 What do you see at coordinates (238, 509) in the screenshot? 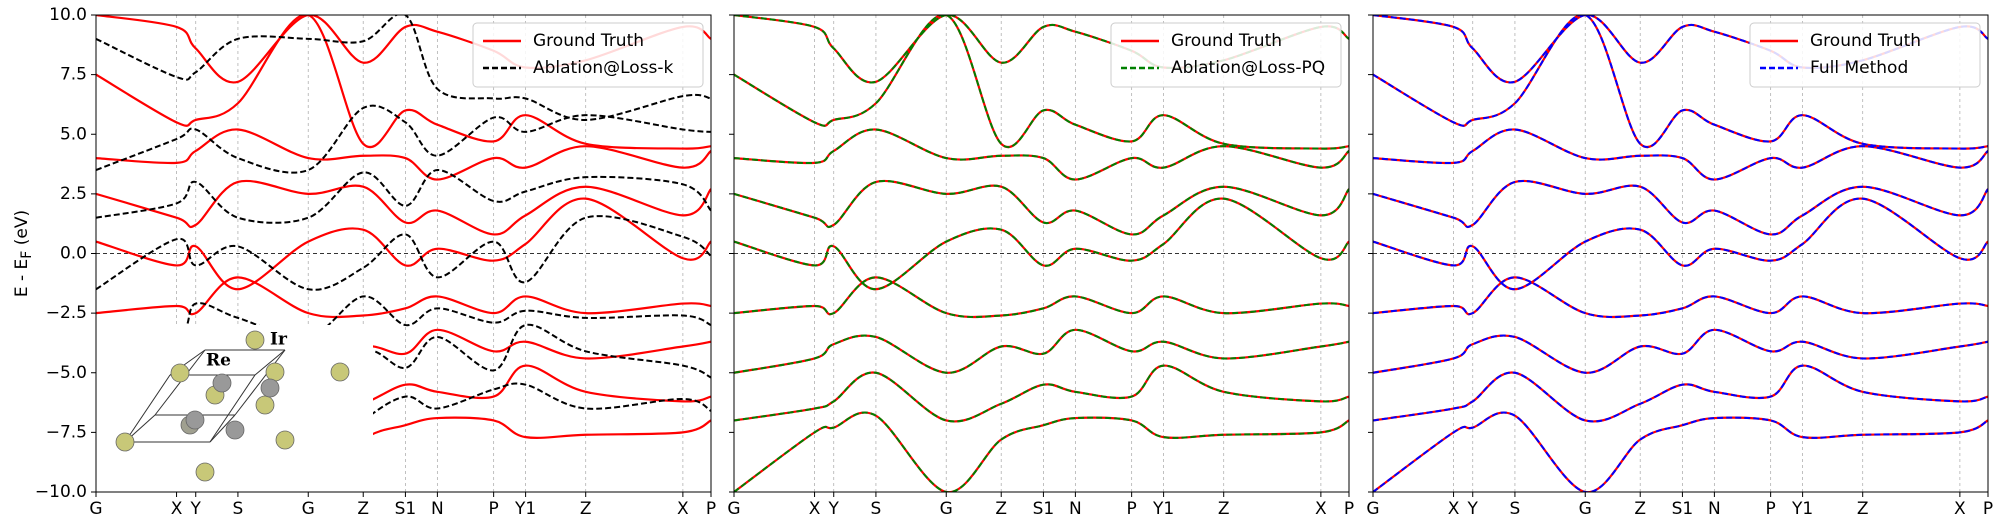
I see `x-tick-label: S` at bounding box center [238, 509].